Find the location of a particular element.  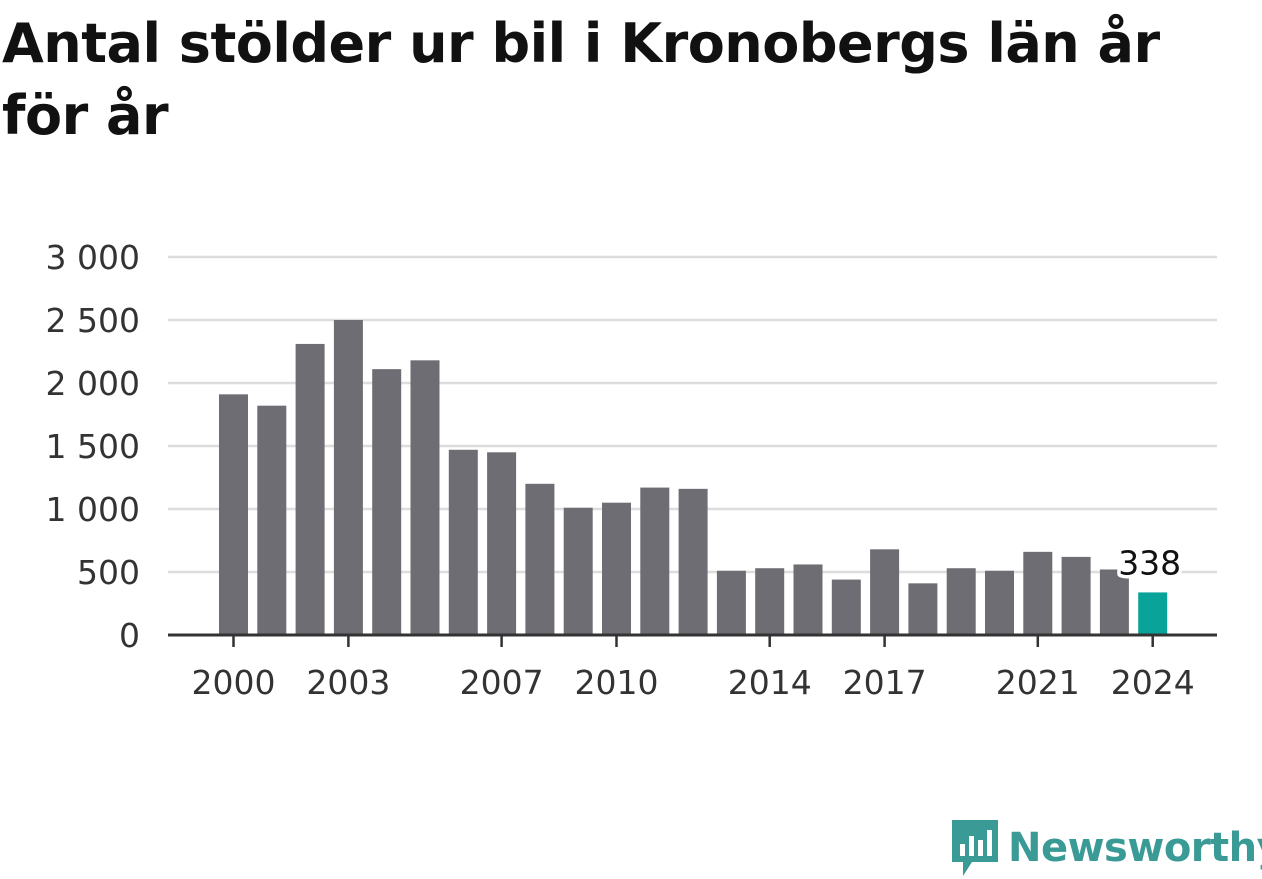

x-tick-label: 2017 is located at coordinates (885, 682).